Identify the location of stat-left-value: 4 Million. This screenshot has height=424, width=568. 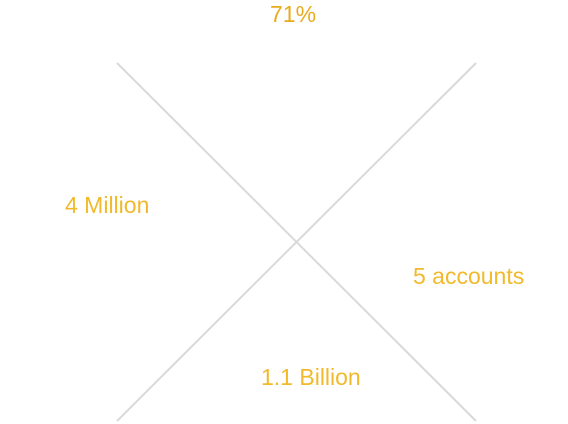
(107, 205).